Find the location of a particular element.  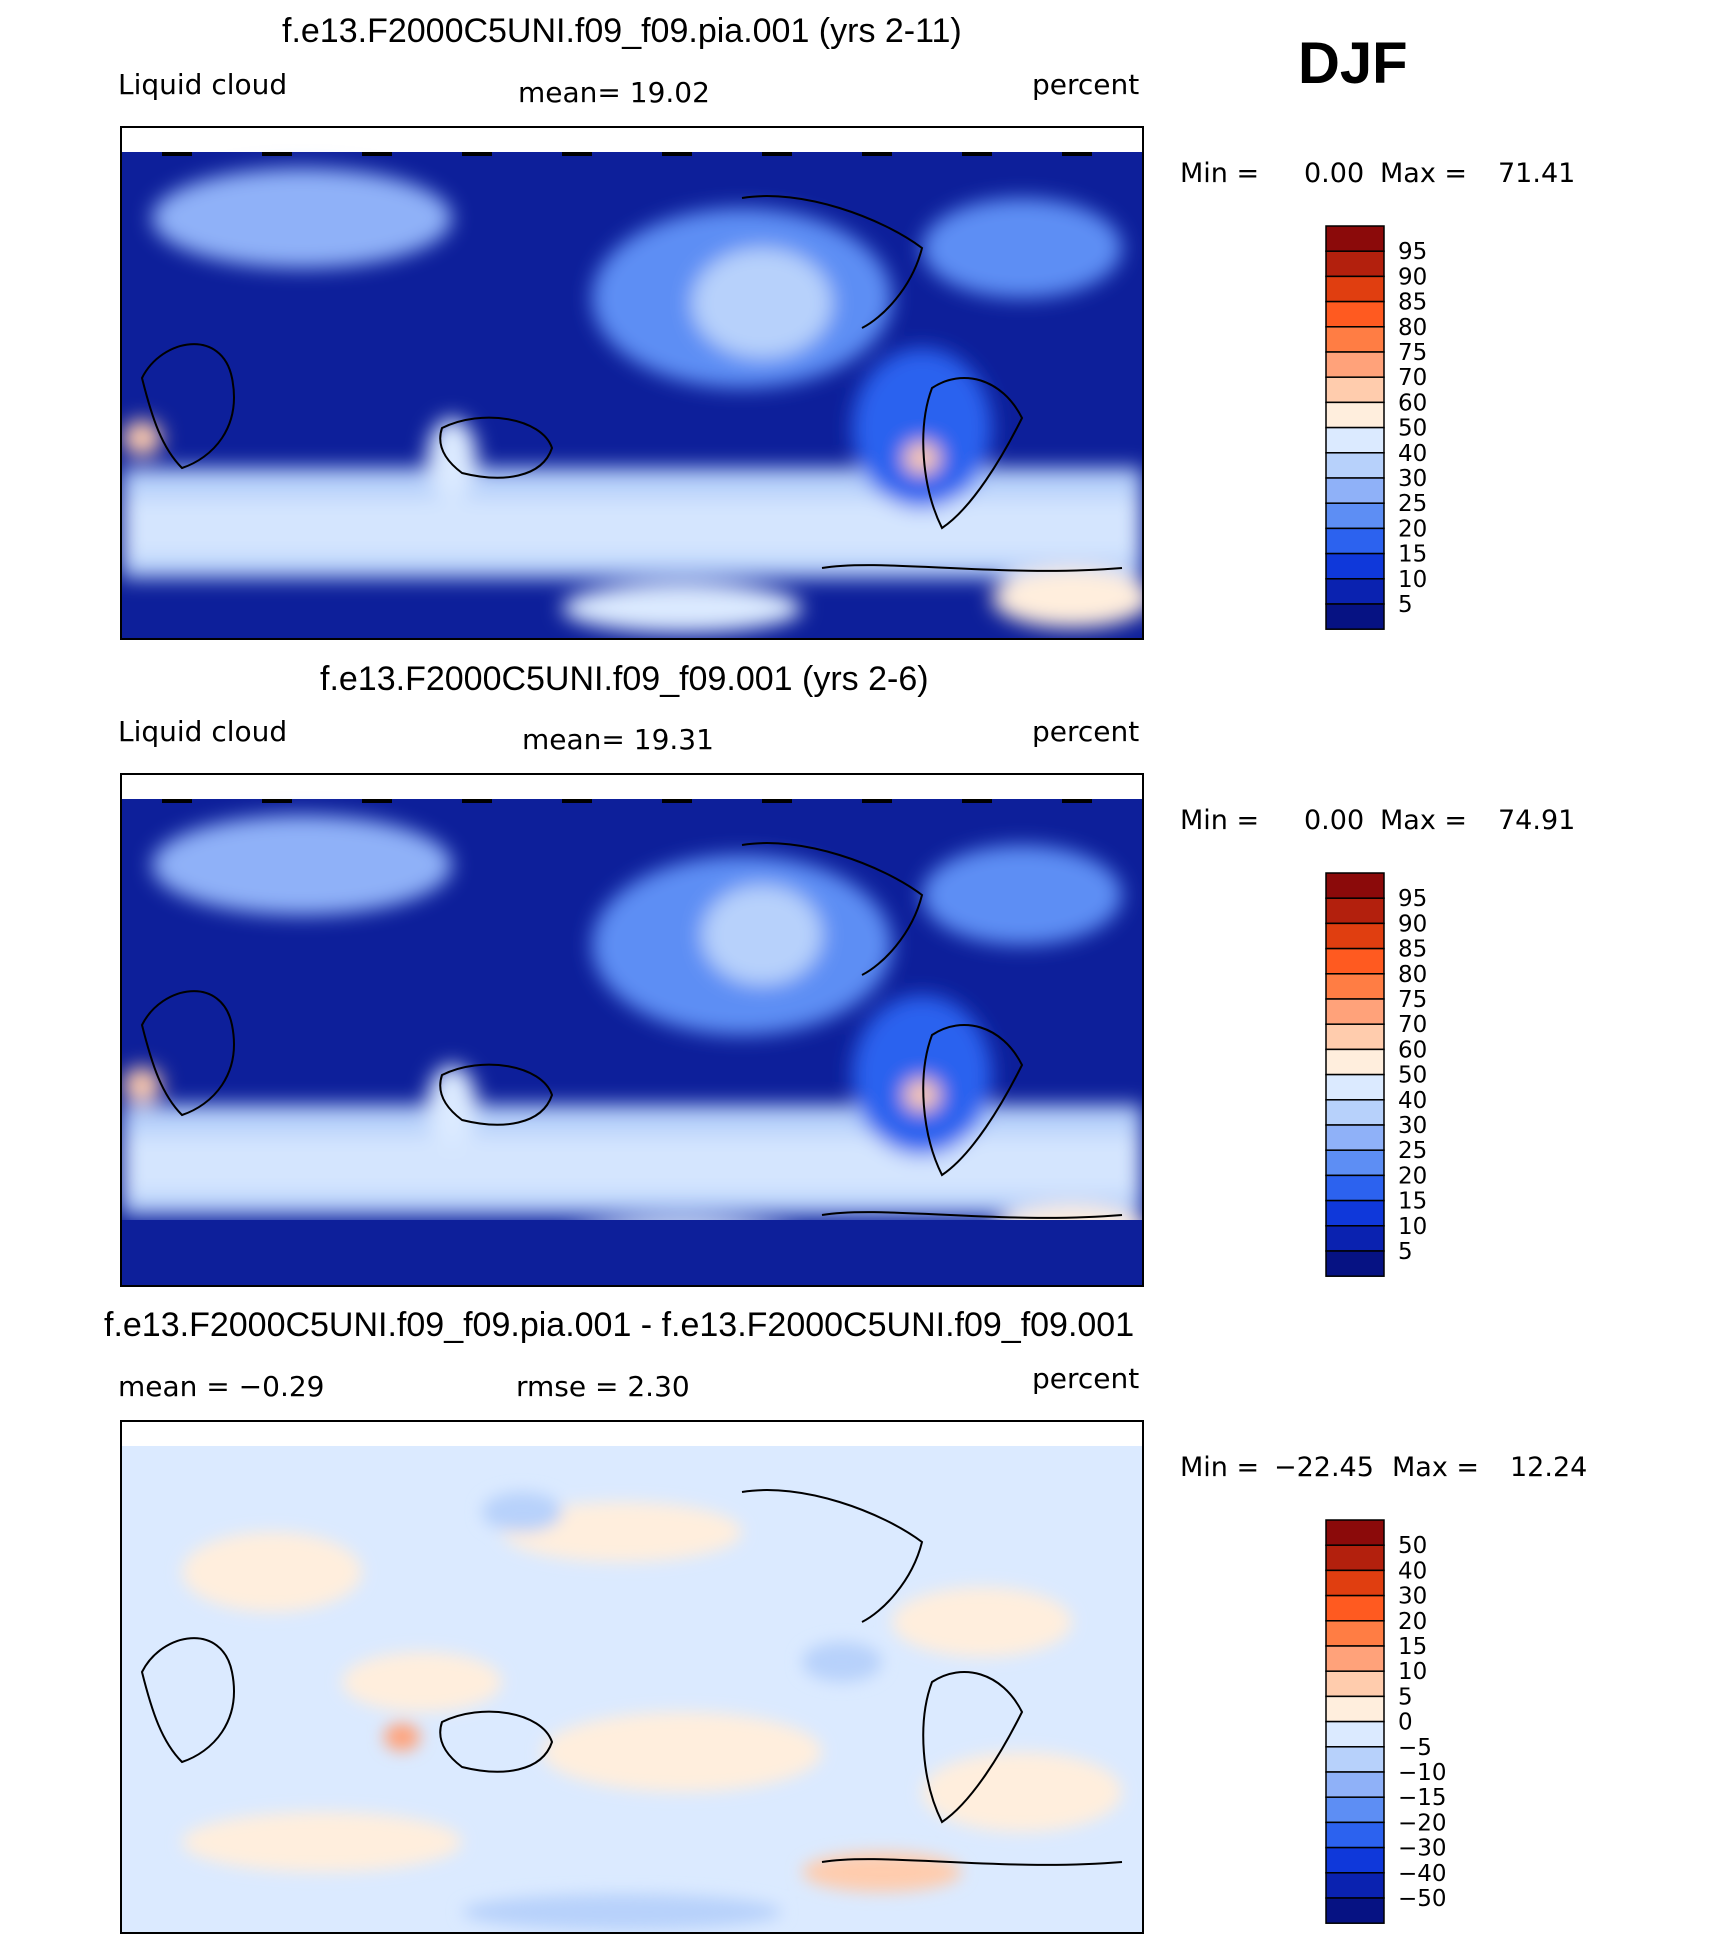

season-label: DJF is located at coordinates (1353, 63).